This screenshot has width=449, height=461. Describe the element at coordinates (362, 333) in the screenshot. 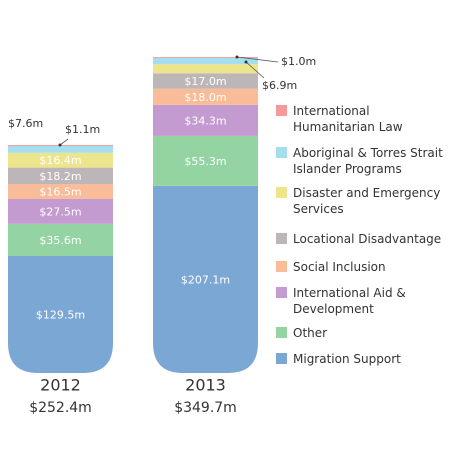

I see `legend-item: Other` at that location.